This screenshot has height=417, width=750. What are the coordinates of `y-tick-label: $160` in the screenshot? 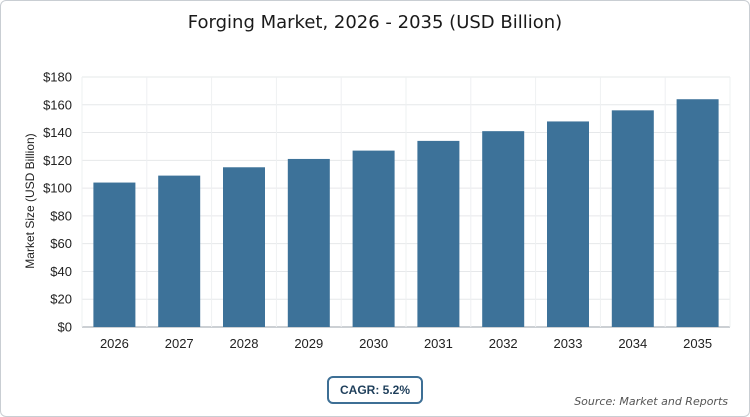 It's located at (57, 104).